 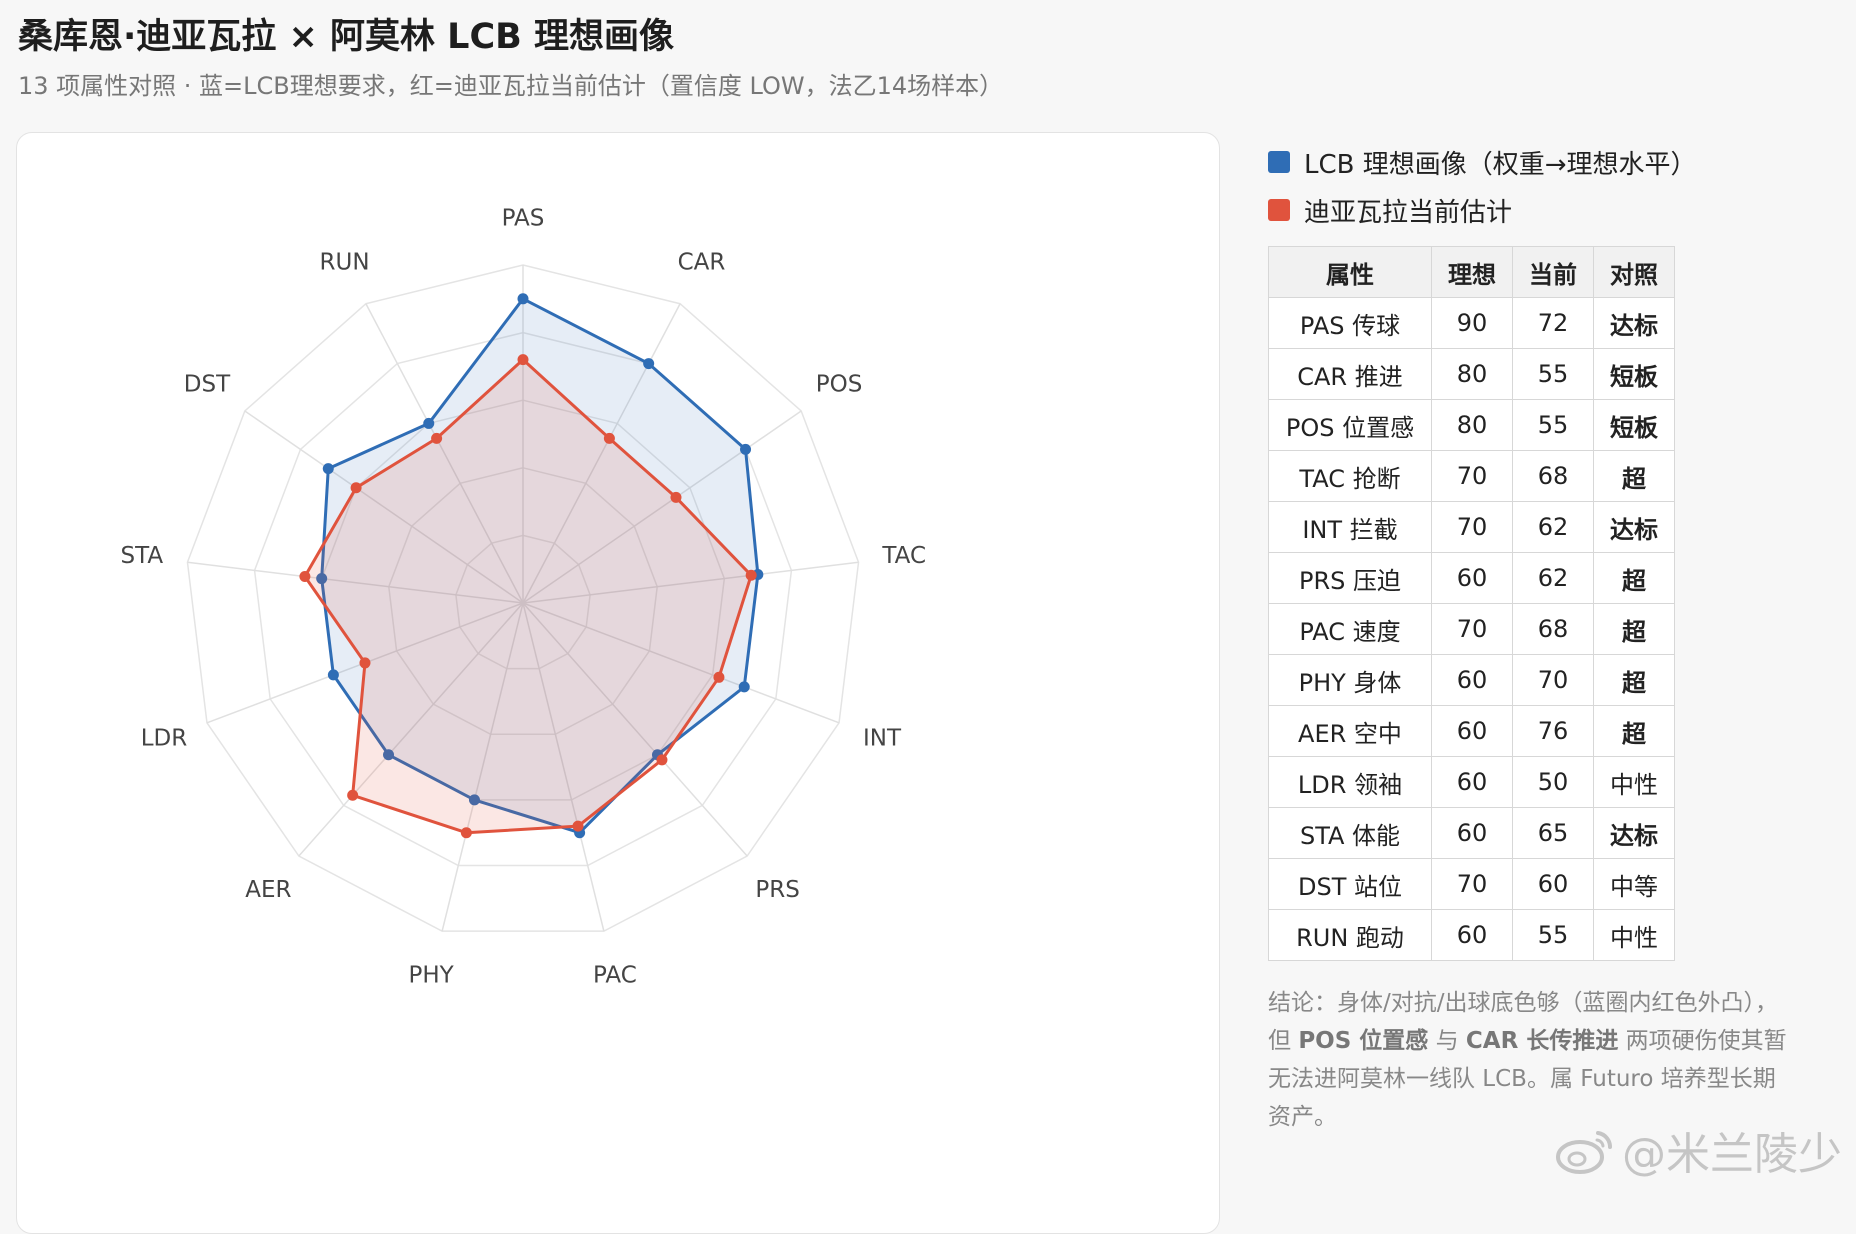 I want to click on cell-attr: PAC 速度, so click(x=1350, y=629).